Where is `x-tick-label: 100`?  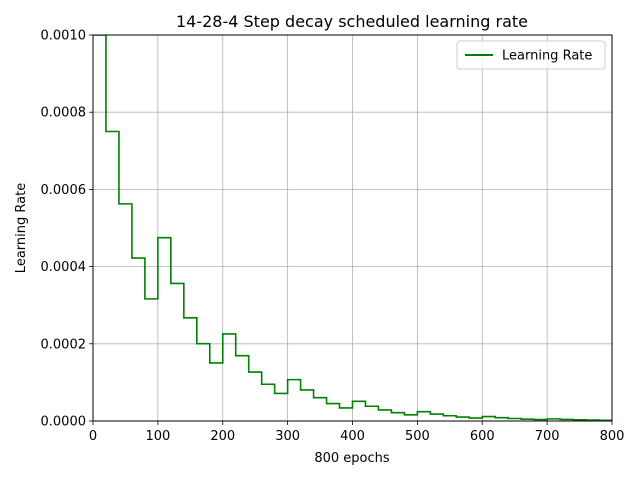 x-tick-label: 100 is located at coordinates (157, 436).